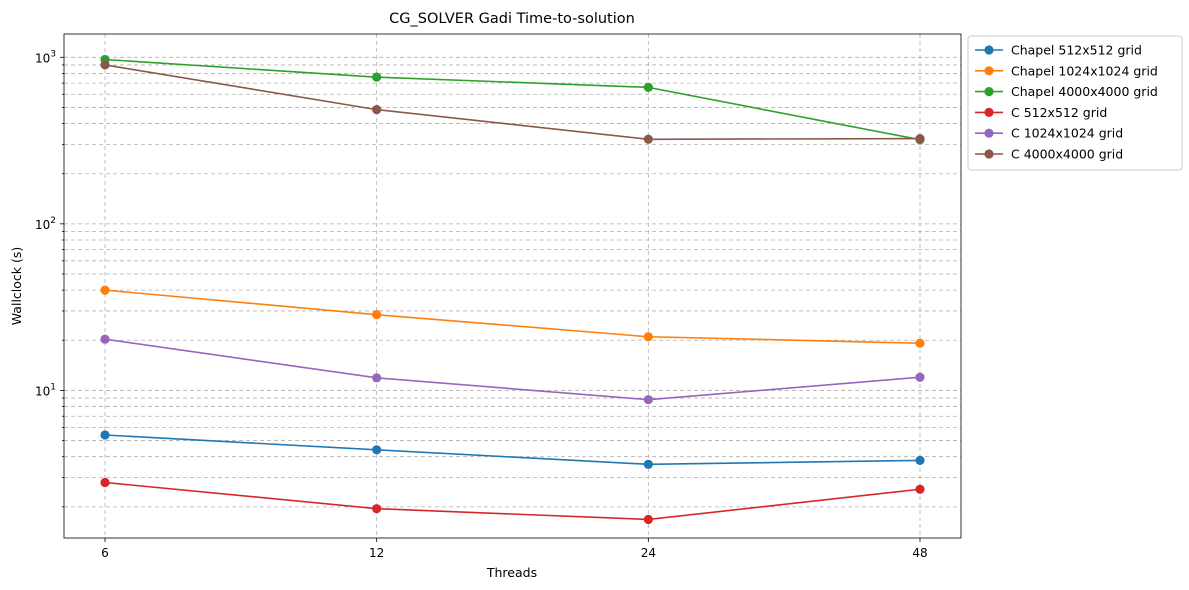 This screenshot has height=590, width=1189. I want to click on legend-entry: Chapel 1024x1024 grid, so click(1066, 70).